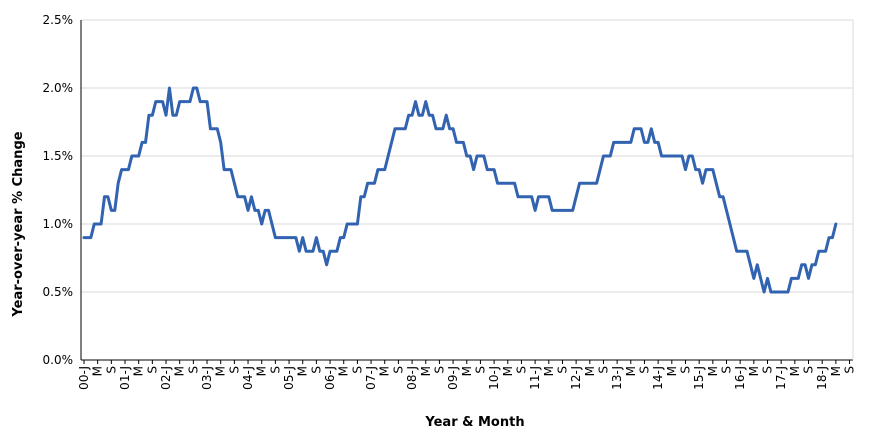 The width and height of the screenshot is (870, 442). Describe the element at coordinates (658, 378) in the screenshot. I see `x-tick-label: 14-J` at that location.